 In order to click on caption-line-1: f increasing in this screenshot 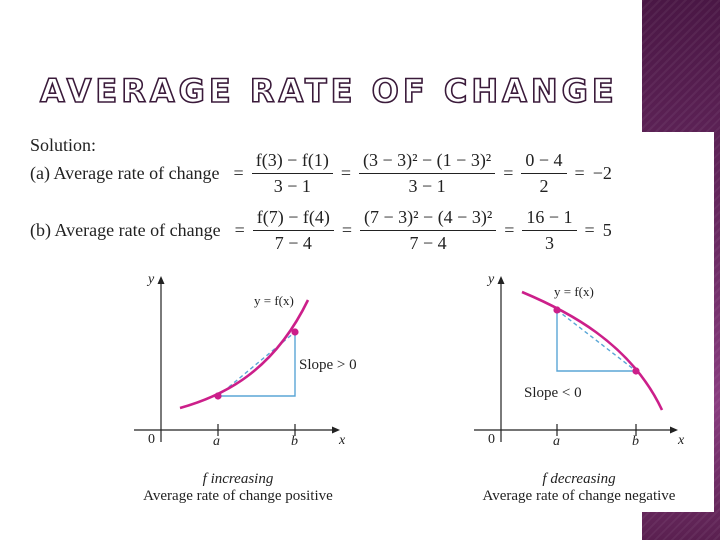, I will do `click(238, 479)`.